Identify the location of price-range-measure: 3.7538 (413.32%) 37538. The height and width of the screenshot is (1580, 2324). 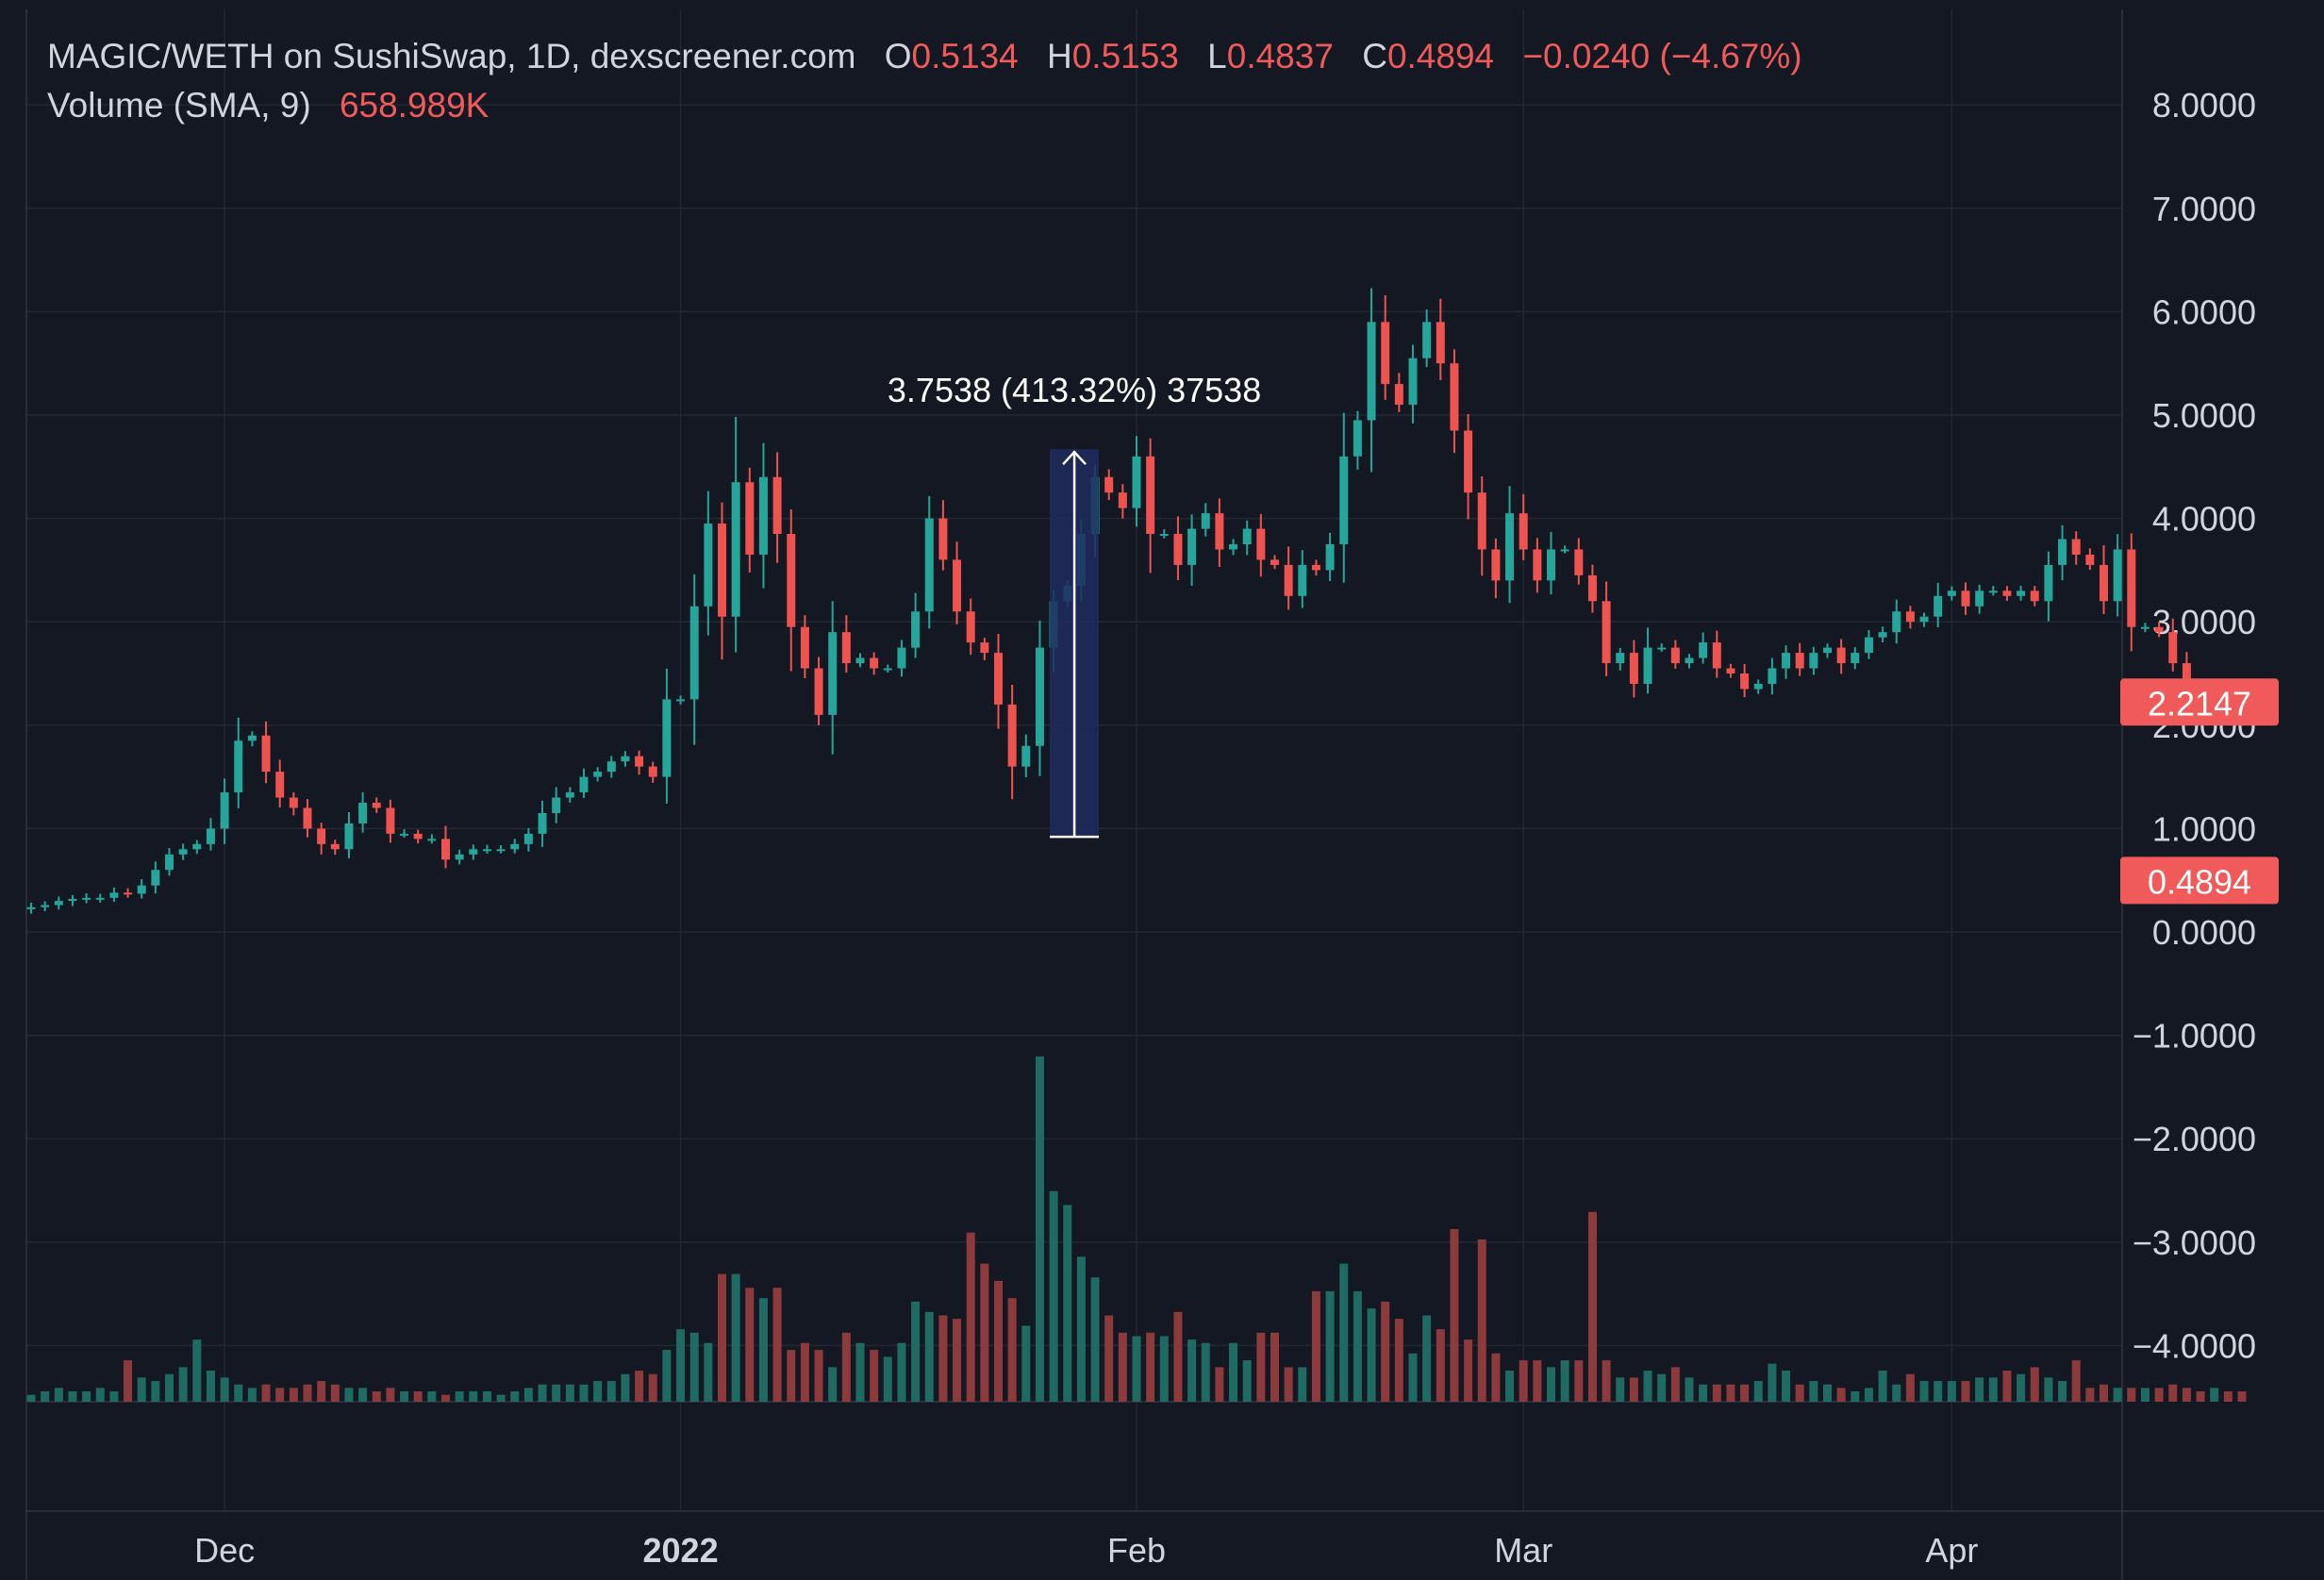
(1075, 605).